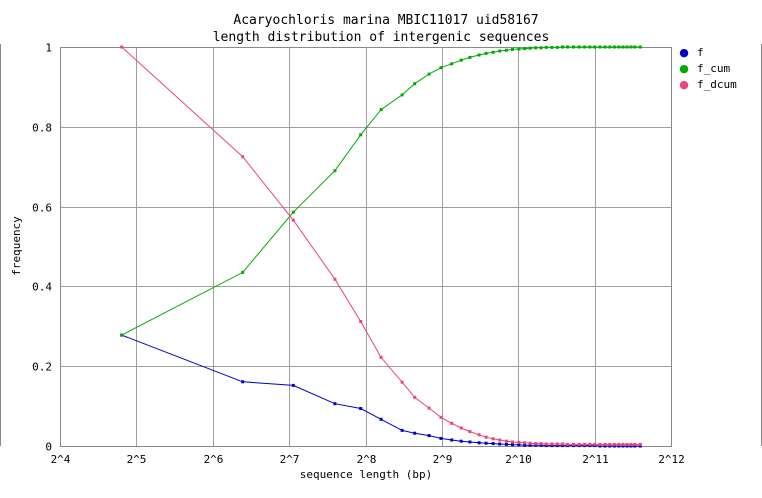  What do you see at coordinates (700, 52) in the screenshot?
I see `legend-label-f: f` at bounding box center [700, 52].